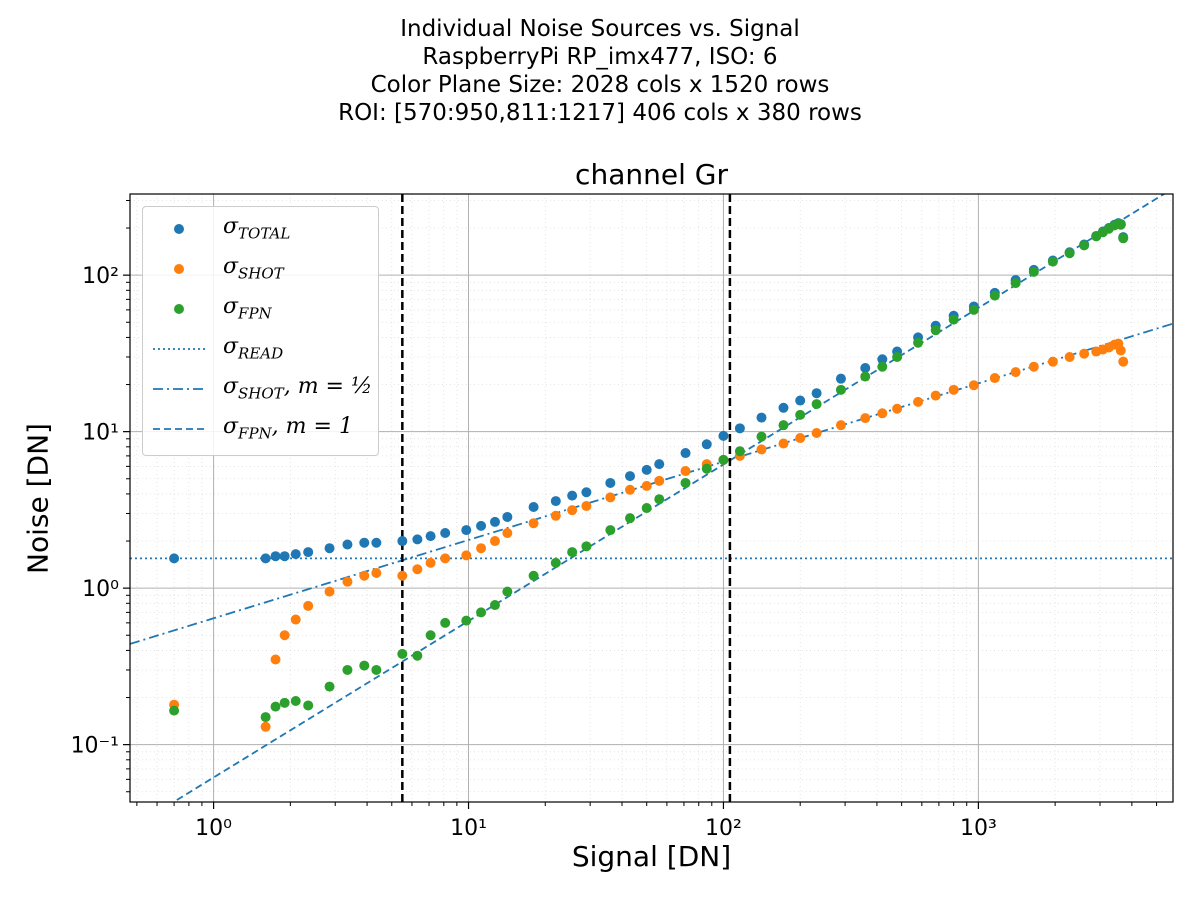 This screenshot has width=1200, height=900. I want to click on legend-label: σTOTAL, so click(257, 228).